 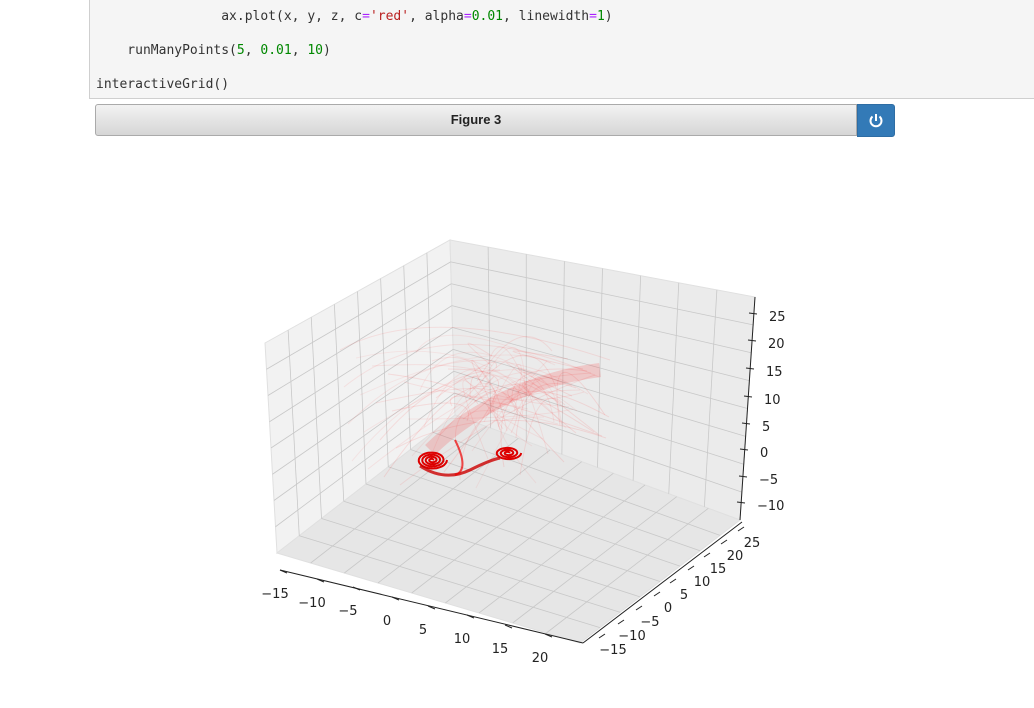 I want to click on x-tick-label: 0, so click(x=387, y=621).